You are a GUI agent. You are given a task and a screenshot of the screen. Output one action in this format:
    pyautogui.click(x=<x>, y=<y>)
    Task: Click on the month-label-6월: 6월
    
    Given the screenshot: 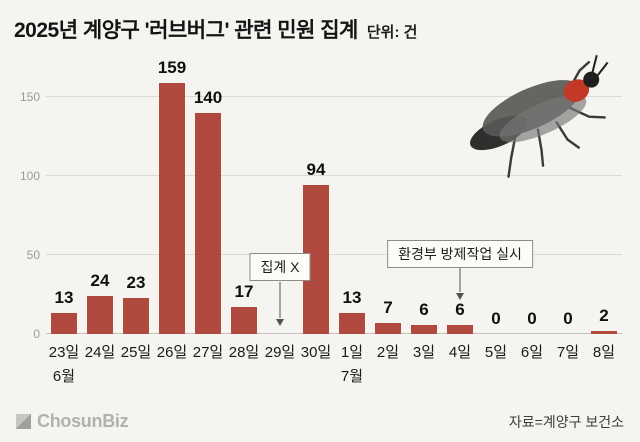 What is the action you would take?
    pyautogui.click(x=64, y=376)
    